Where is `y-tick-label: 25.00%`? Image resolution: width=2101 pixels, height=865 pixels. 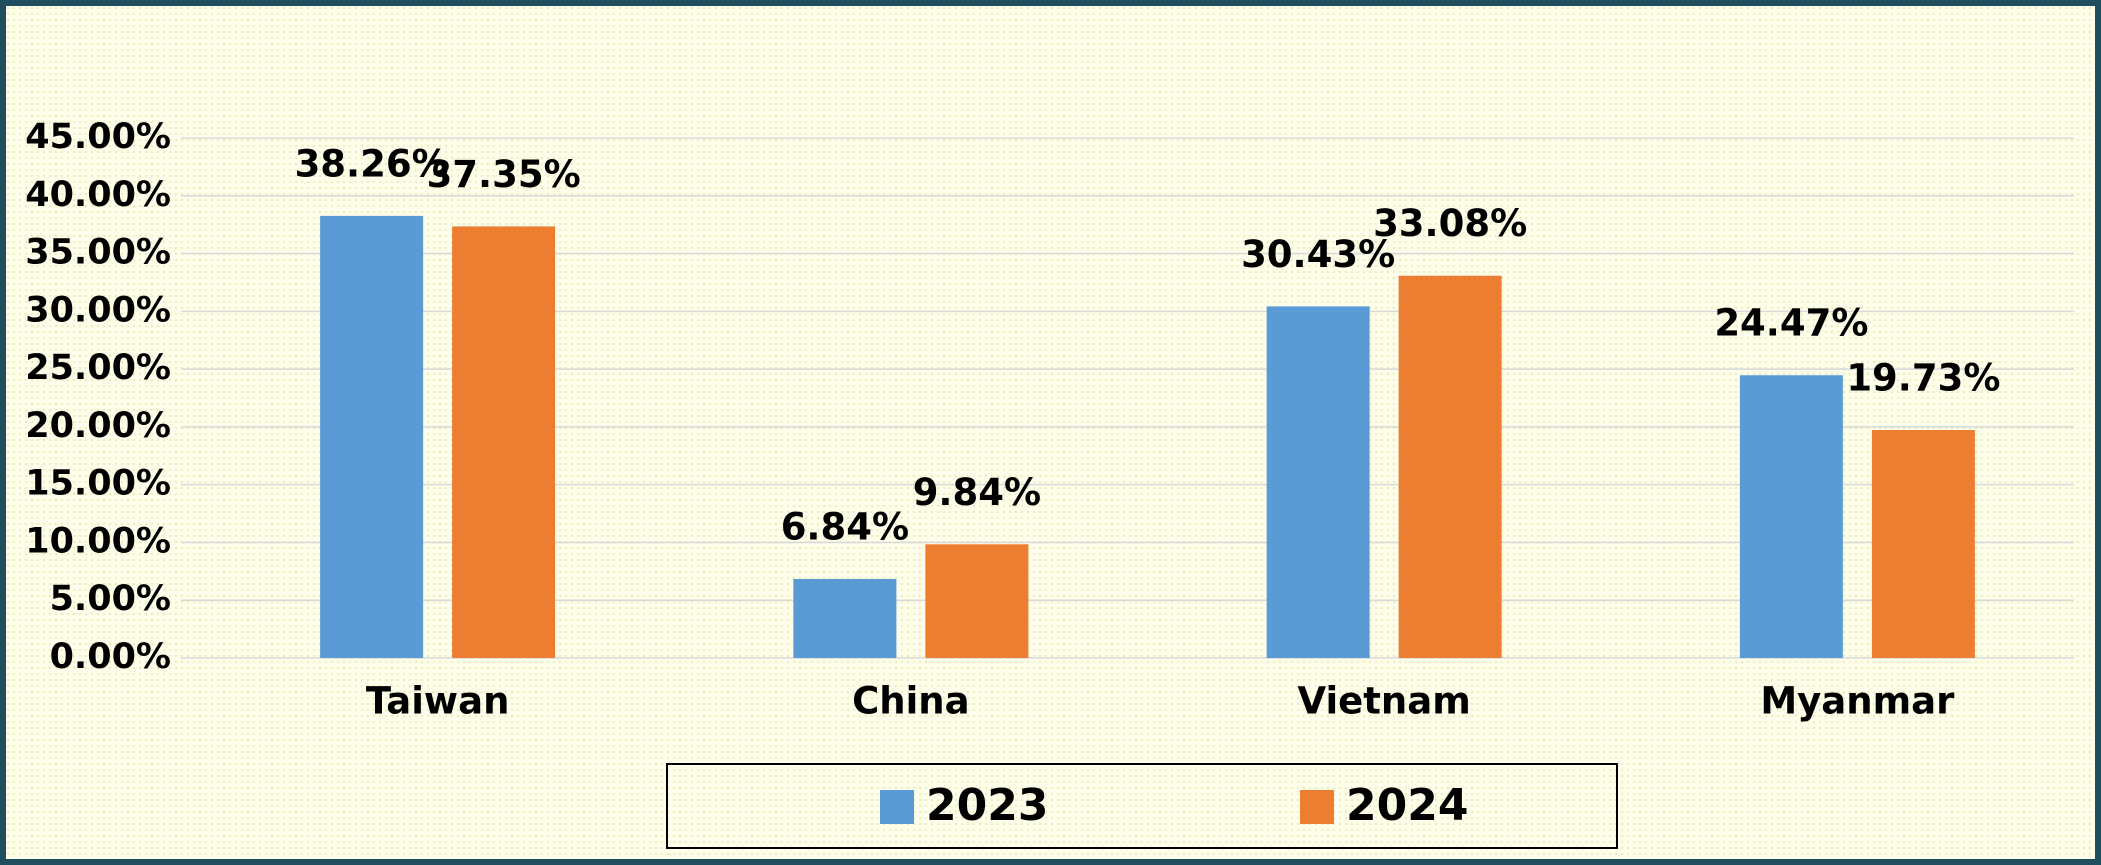 y-tick-label: 25.00% is located at coordinates (98, 368).